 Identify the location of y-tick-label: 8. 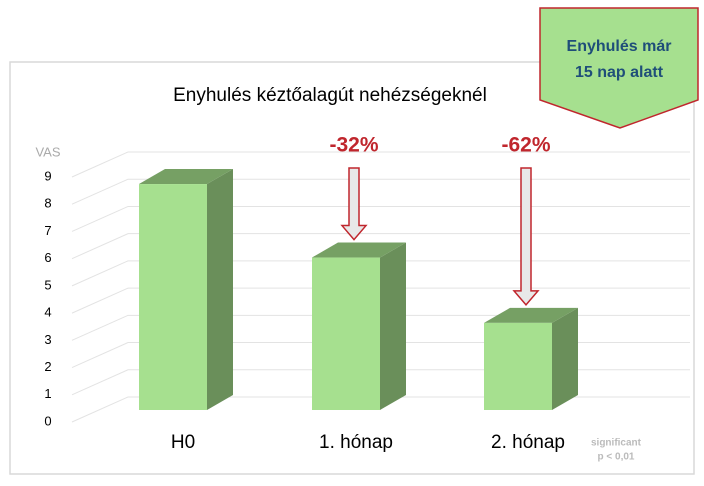
(47, 203).